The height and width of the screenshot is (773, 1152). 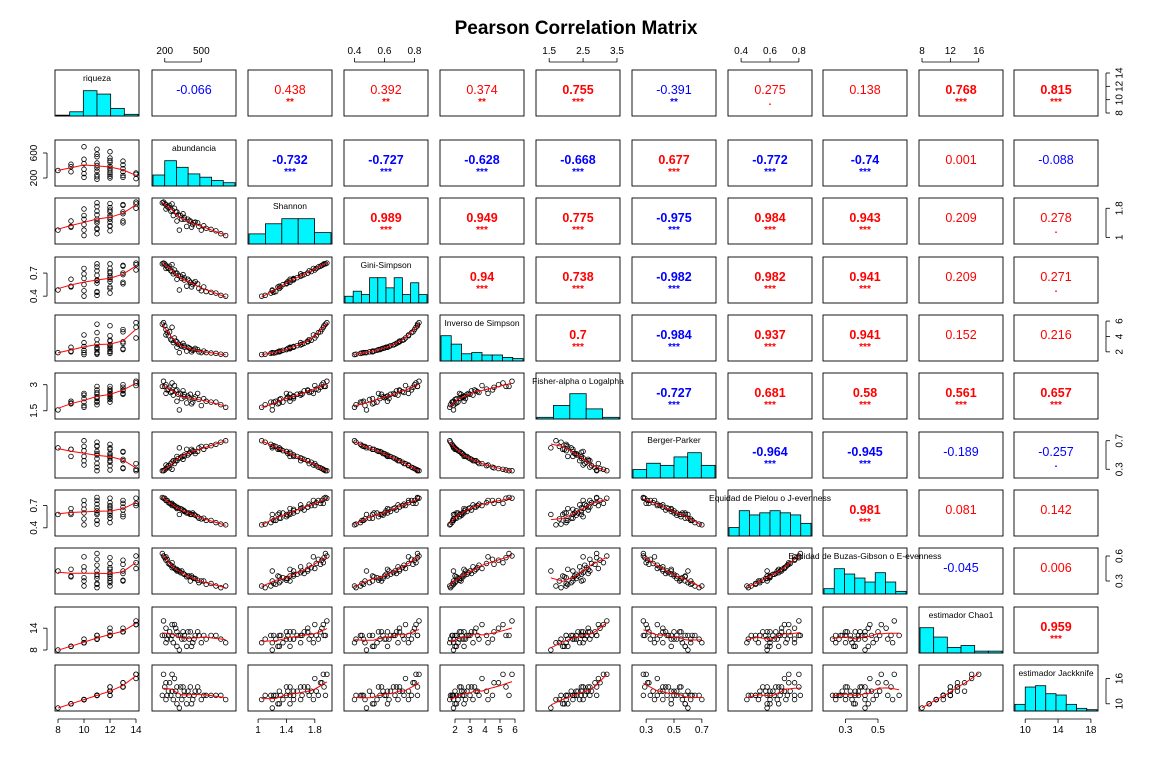 What do you see at coordinates (1055, 90) in the screenshot?
I see `correlation-value: 0.815` at bounding box center [1055, 90].